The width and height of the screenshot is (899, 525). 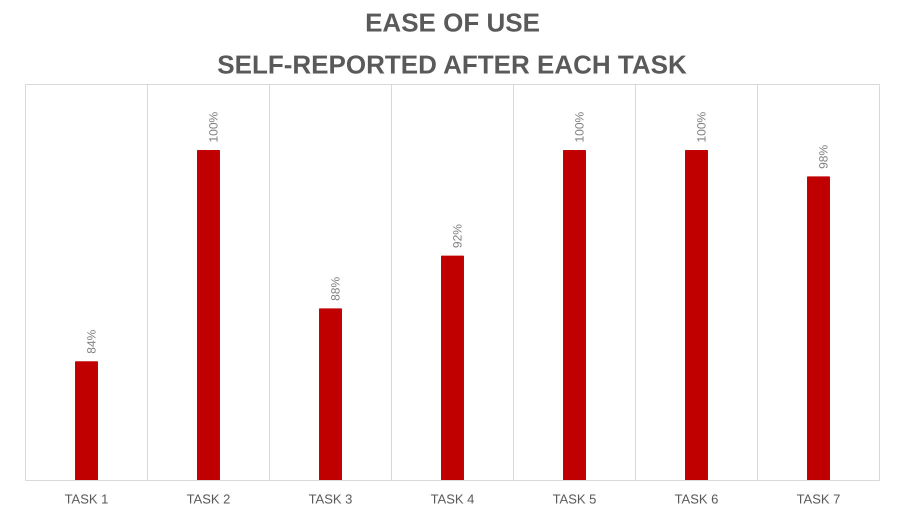 What do you see at coordinates (574, 499) in the screenshot?
I see `x-tick-label: TASK 5` at bounding box center [574, 499].